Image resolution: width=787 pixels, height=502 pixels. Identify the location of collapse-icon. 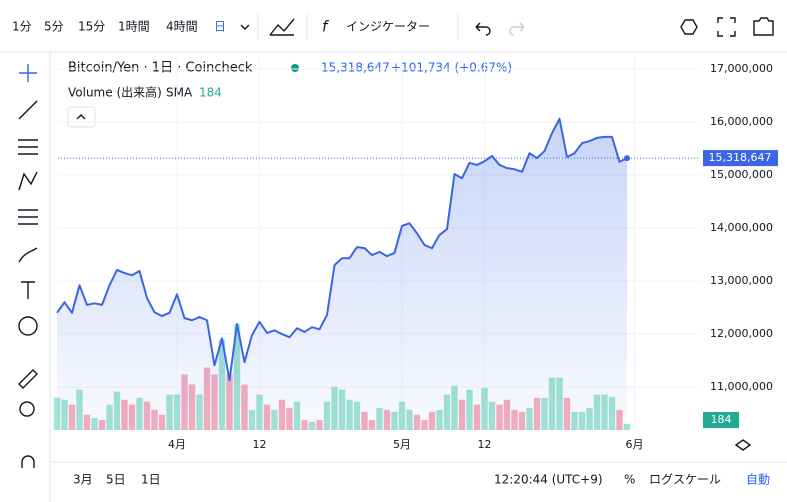
(81, 117).